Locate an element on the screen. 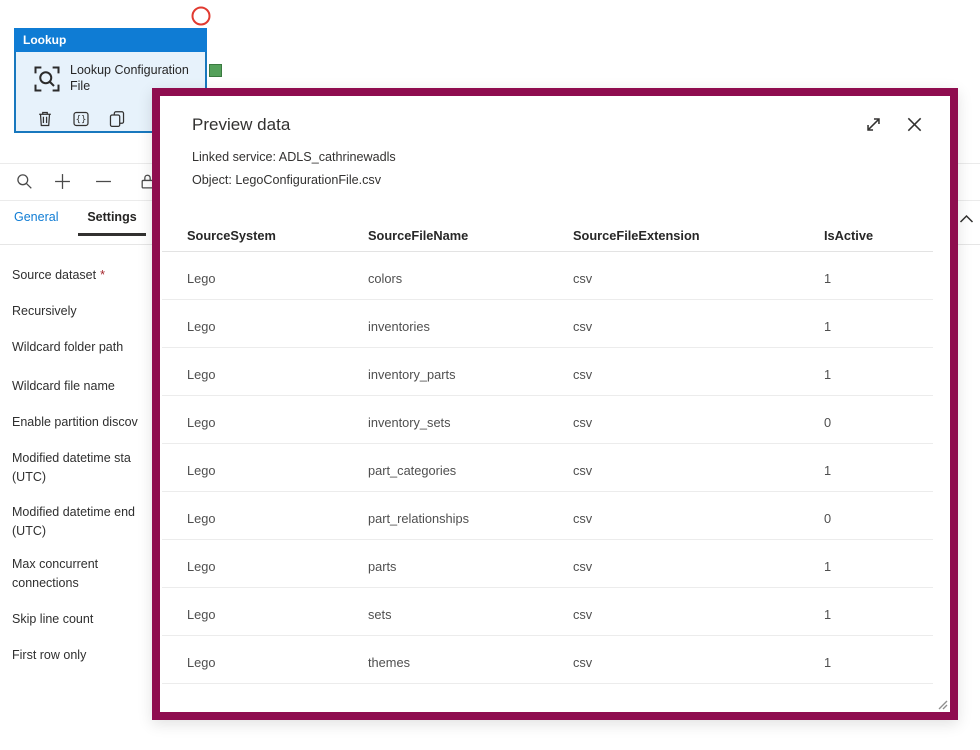  column-header: SourceFileExtension is located at coordinates (636, 235).